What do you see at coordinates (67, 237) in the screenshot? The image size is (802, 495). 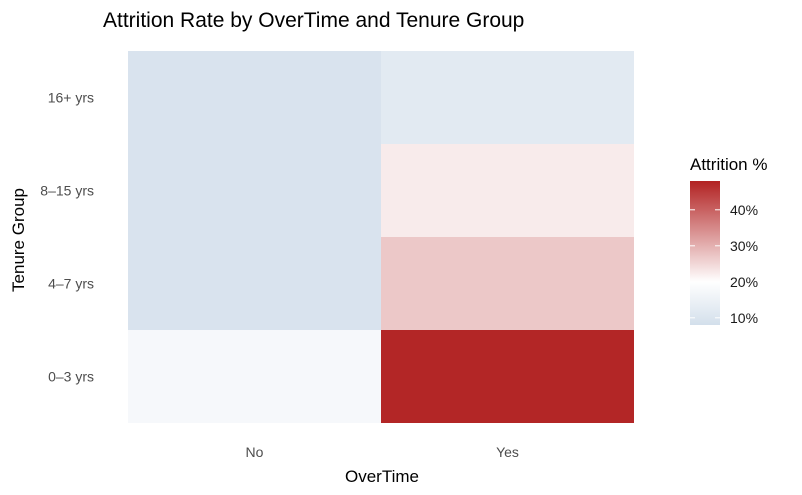 I see `y-axis-ticks: 0–3 yrs 4–7 yrs 8–15 yrs 16+ yrs` at bounding box center [67, 237].